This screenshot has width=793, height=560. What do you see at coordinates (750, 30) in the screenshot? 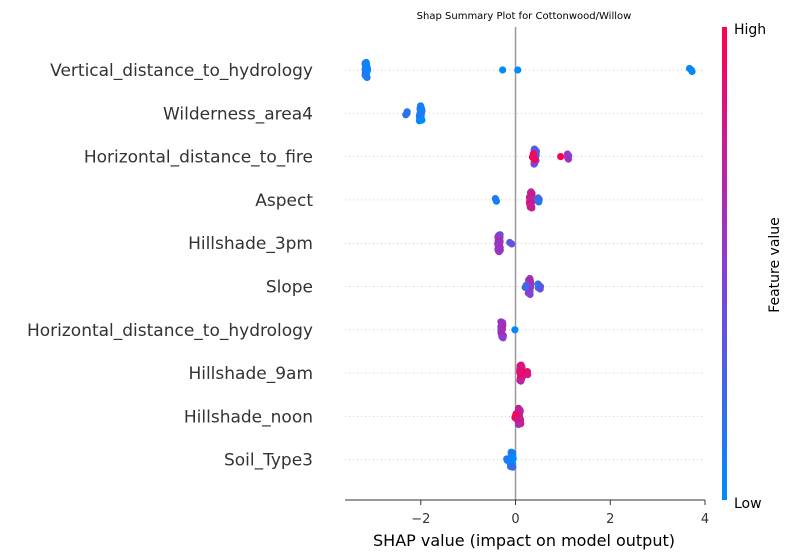
I see `colorbar-high-label: High` at bounding box center [750, 30].